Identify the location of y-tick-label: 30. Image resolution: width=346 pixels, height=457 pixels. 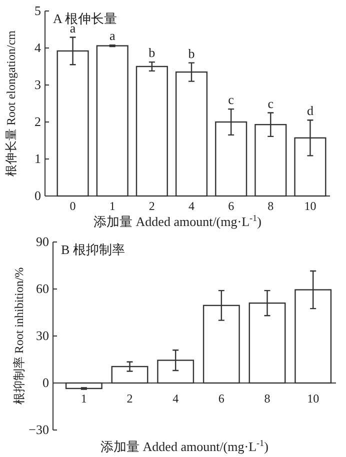
(42, 335).